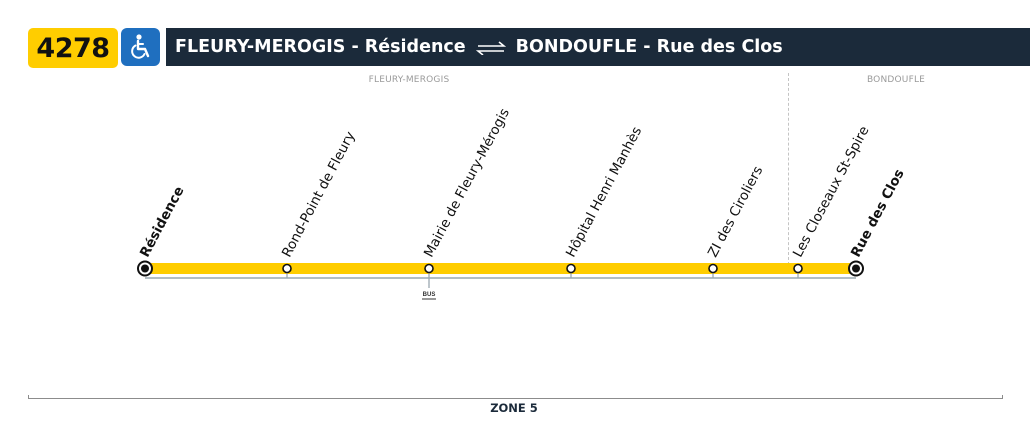 The image size is (1030, 440). I want to click on bus-connection-icon: BUS, so click(429, 296).